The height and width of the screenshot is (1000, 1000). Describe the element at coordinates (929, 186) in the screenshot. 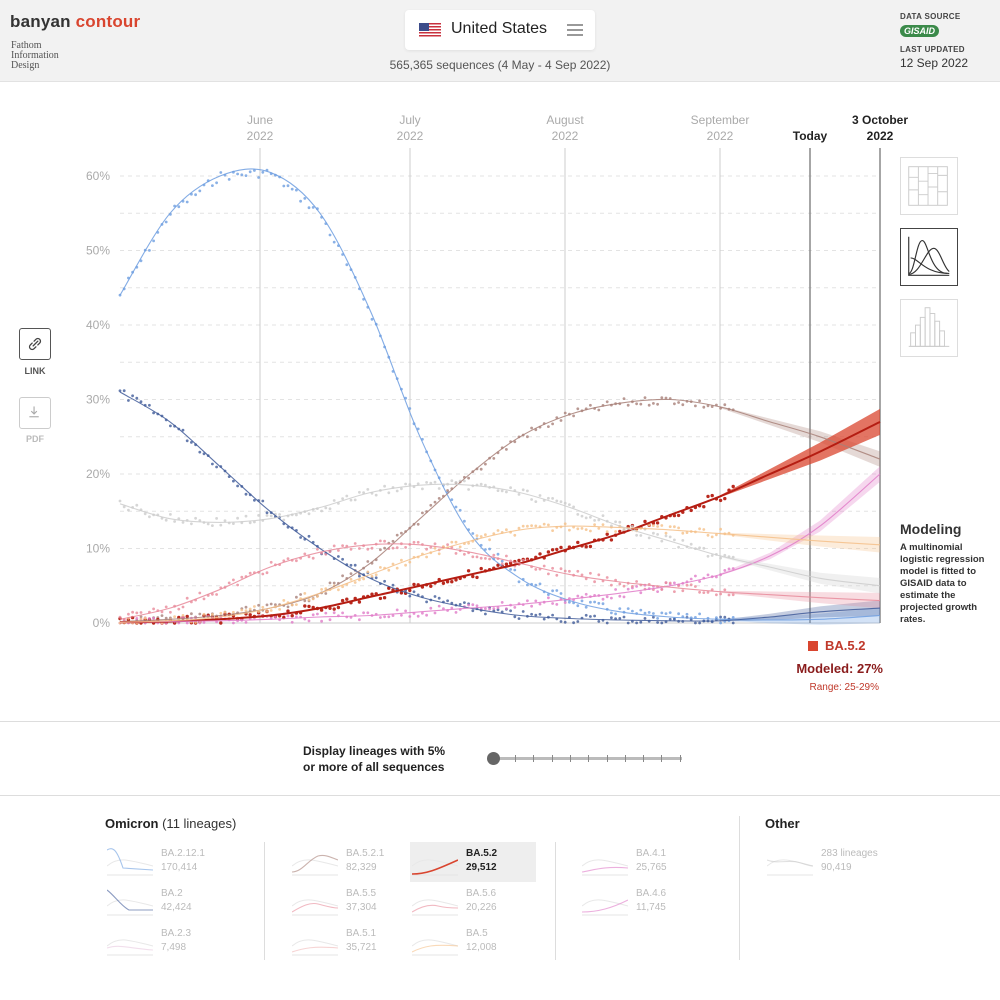

I see `stacked-view-button` at that location.